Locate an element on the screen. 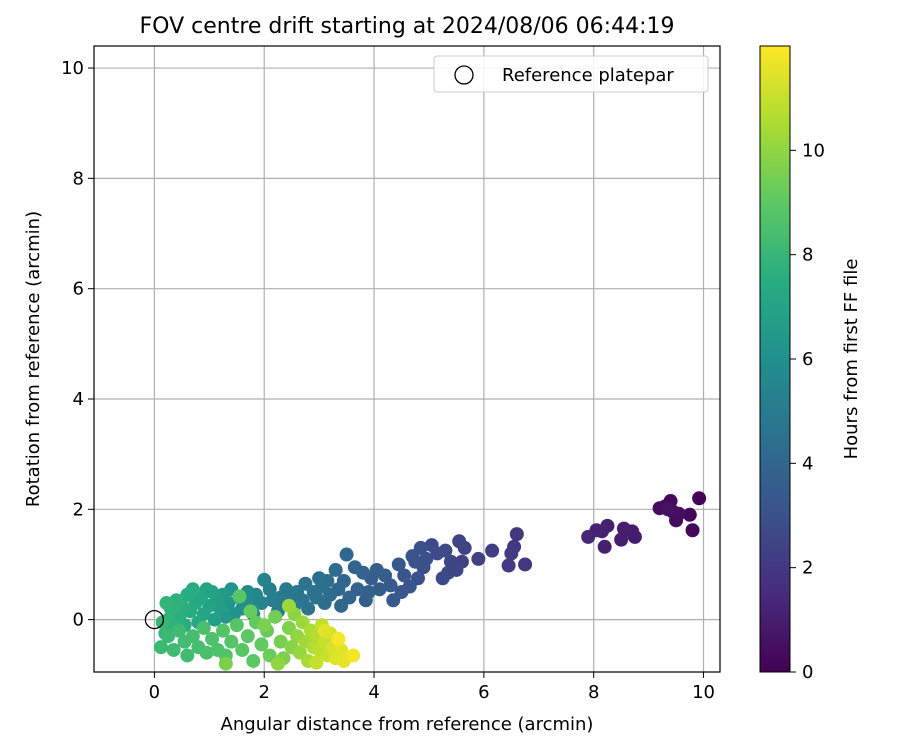  reference-point-layer is located at coordinates (154, 619).